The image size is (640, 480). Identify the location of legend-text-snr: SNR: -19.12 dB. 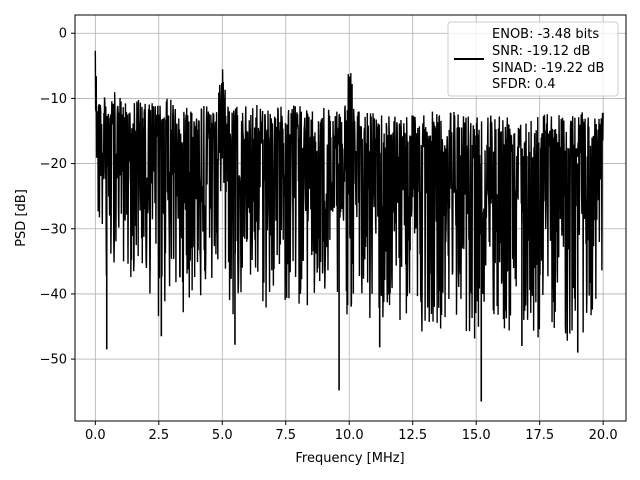
(541, 51).